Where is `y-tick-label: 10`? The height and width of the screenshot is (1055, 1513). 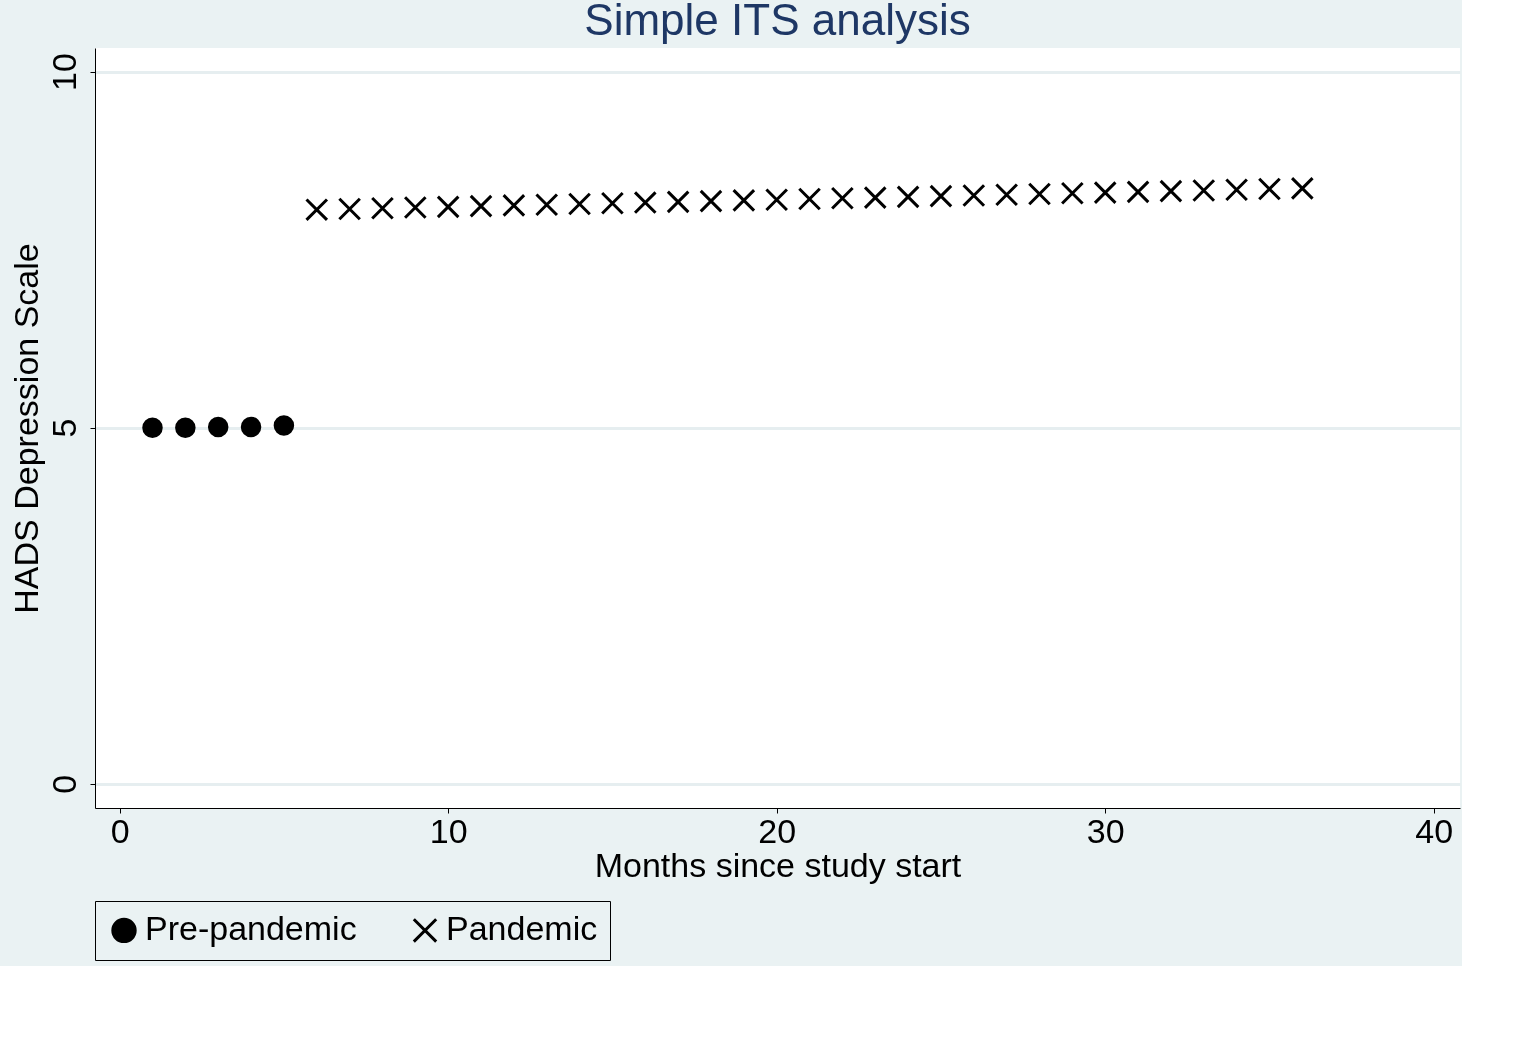 y-tick-label: 10 is located at coordinates (63, 72).